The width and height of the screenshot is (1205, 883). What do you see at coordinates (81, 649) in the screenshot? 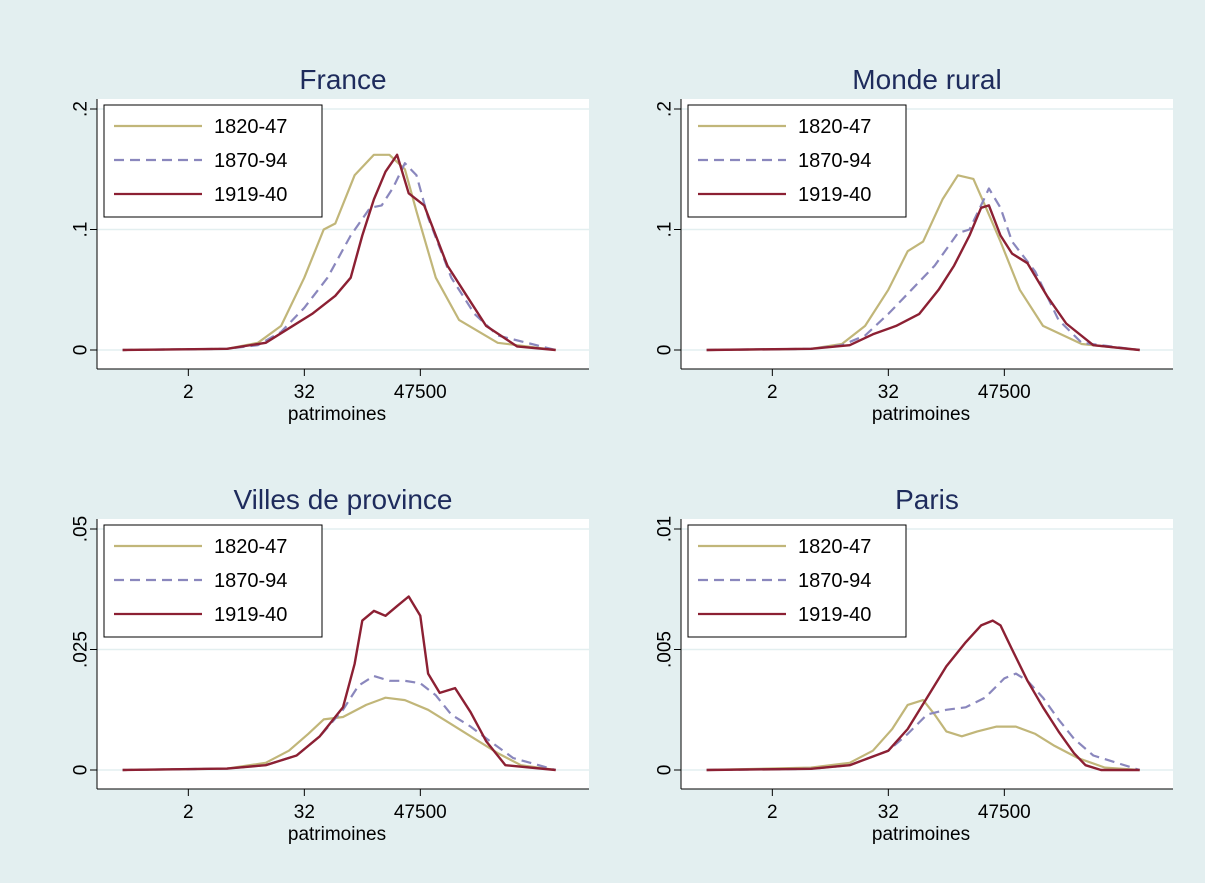
I see `y-tick-label: .025` at bounding box center [81, 649].